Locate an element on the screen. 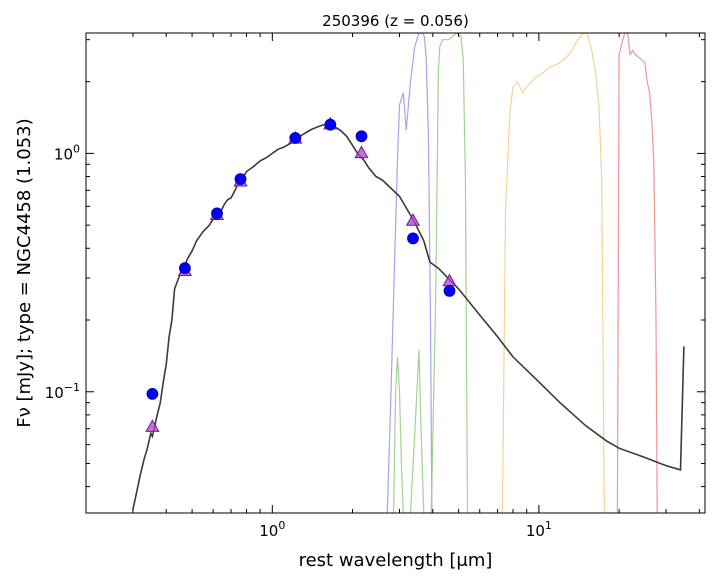  x-tick-label: 10¹ is located at coordinates (539, 529).